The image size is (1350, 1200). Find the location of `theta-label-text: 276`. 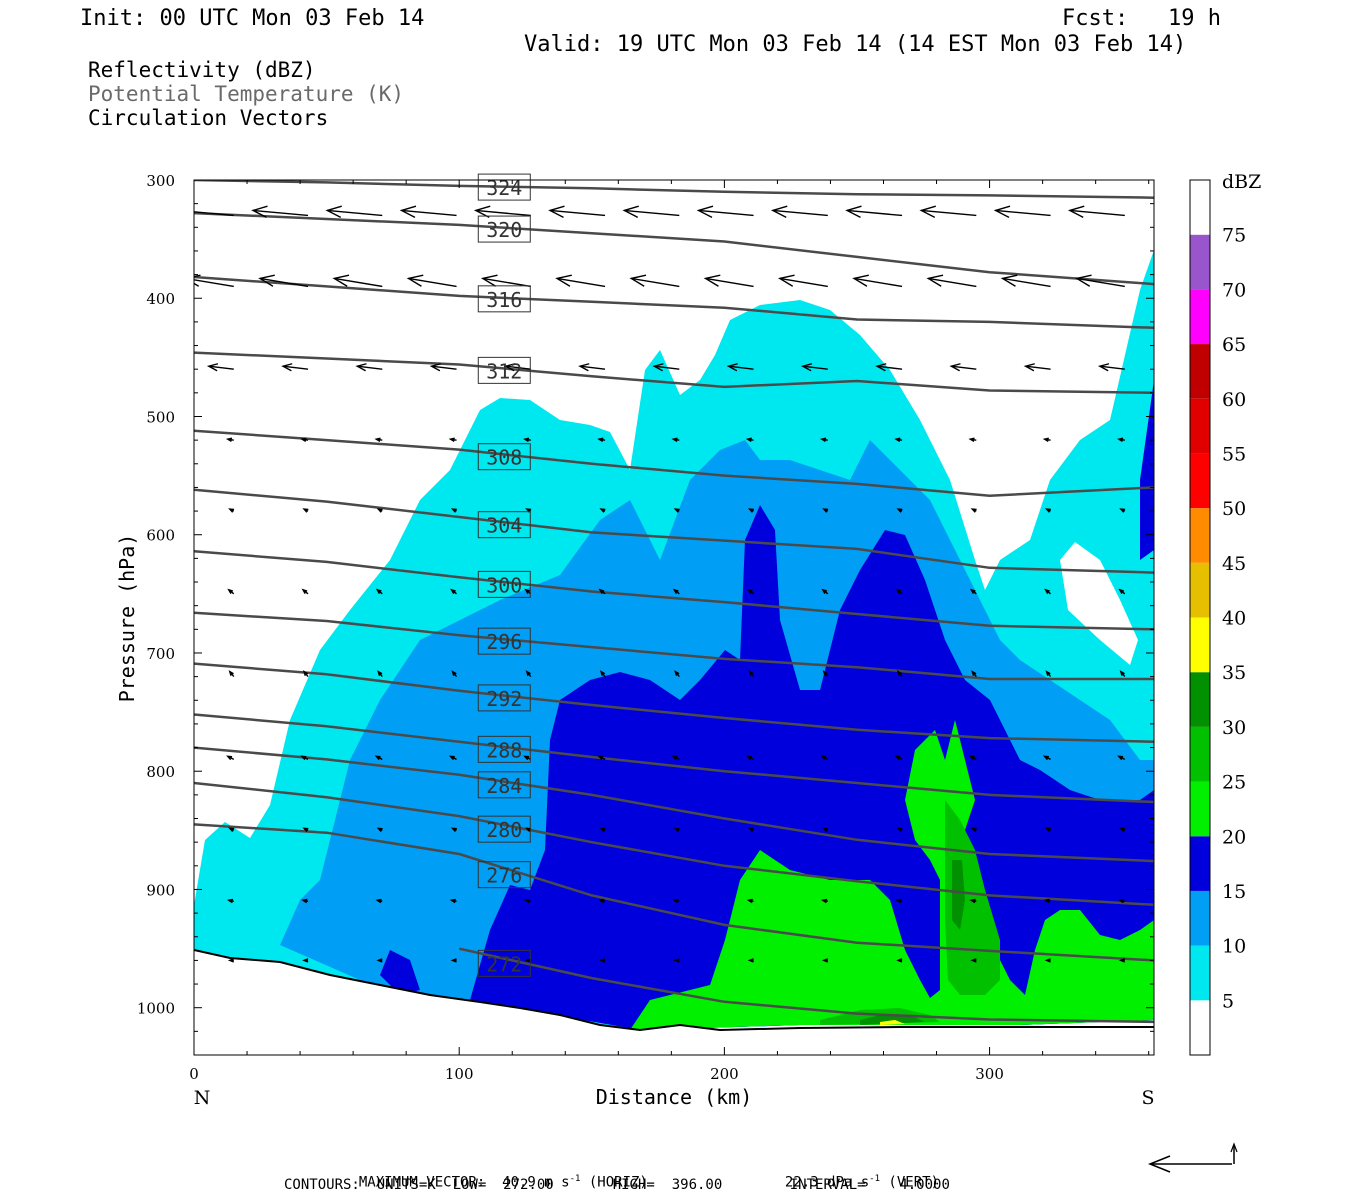

theta-label-text: 276 is located at coordinates (504, 876).